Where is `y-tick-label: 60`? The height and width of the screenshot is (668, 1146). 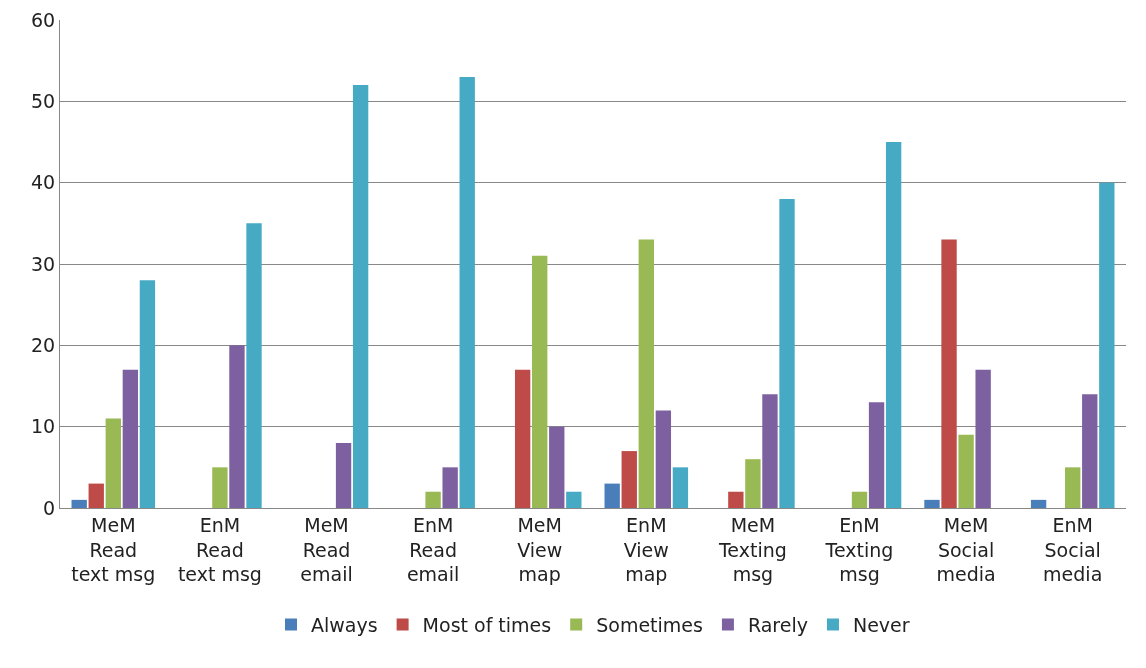
y-tick-label: 60 is located at coordinates (43, 19).